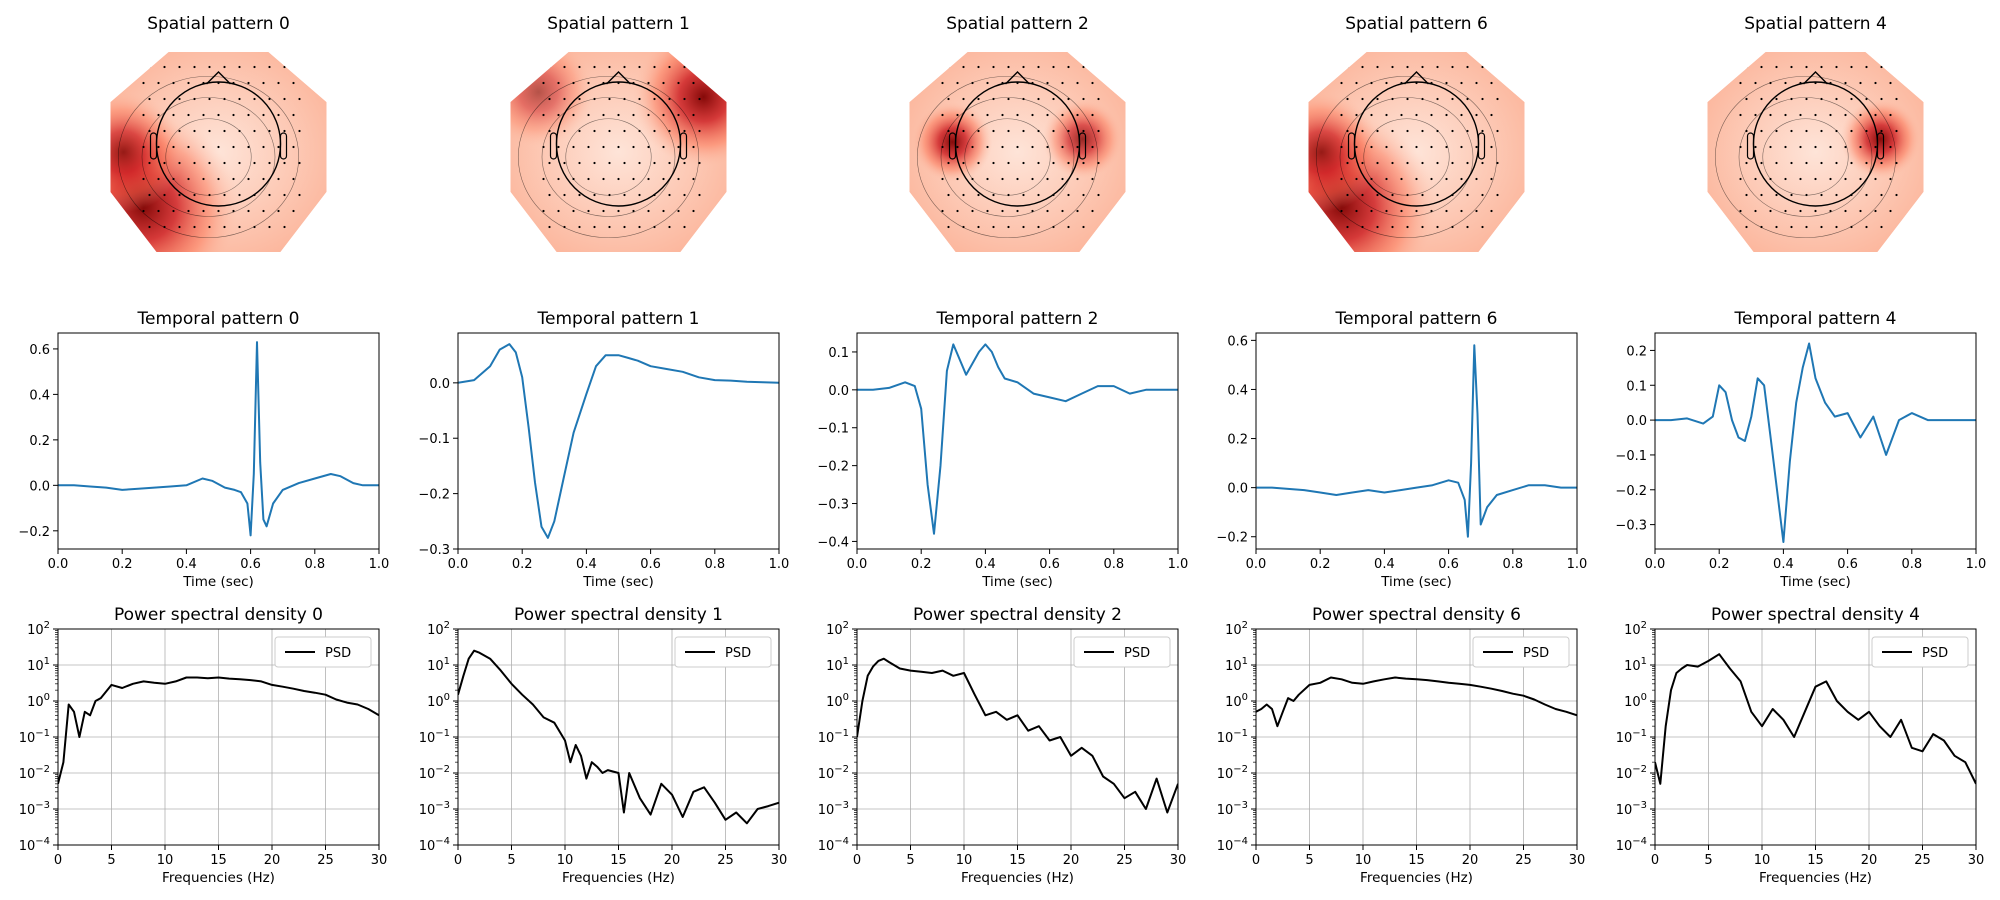 This screenshot has height=900, width=2000. What do you see at coordinates (779, 564) in the screenshot?
I see `x-tick-label: 1.0` at bounding box center [779, 564].